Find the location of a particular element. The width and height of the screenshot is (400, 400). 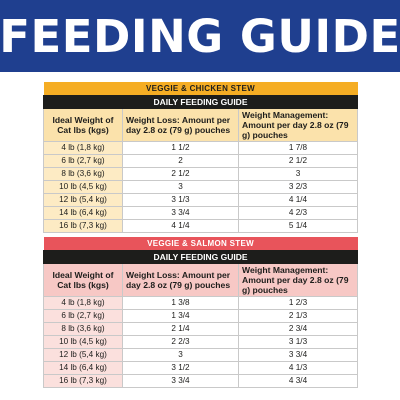

table-row: 14 lb (6,4 kg) 3 1/2 4 1/3 is located at coordinates (201, 367).